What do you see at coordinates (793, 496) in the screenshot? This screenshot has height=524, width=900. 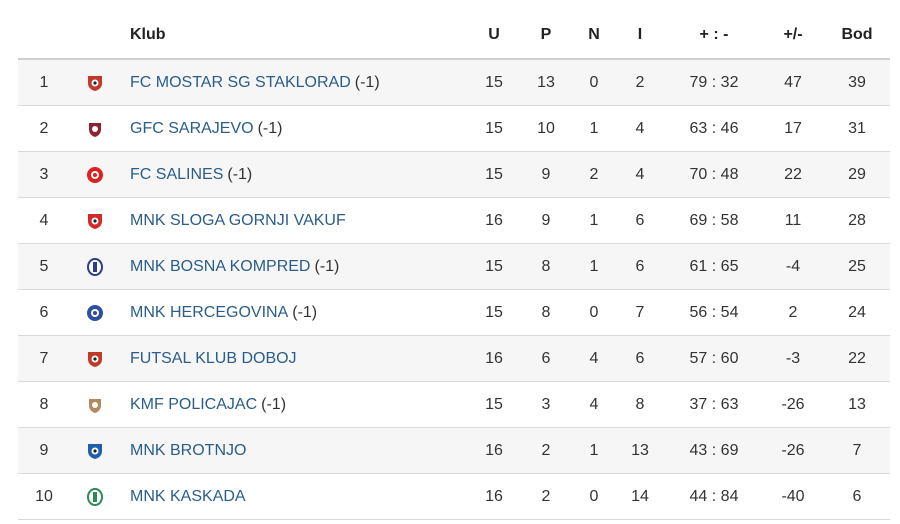 I see `goal-diff: -40` at bounding box center [793, 496].